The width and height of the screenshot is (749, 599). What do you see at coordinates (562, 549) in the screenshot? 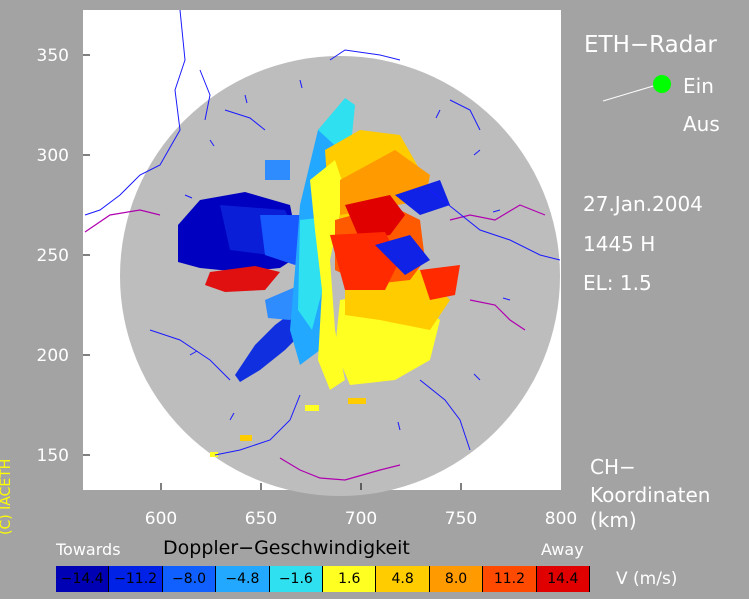
I see `legend-away-label: Away` at bounding box center [562, 549].